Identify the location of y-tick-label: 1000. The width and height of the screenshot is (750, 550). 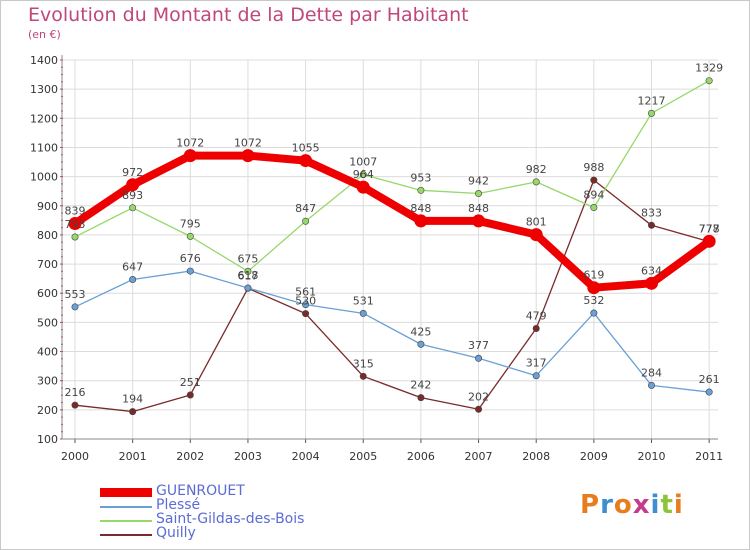
(44, 177).